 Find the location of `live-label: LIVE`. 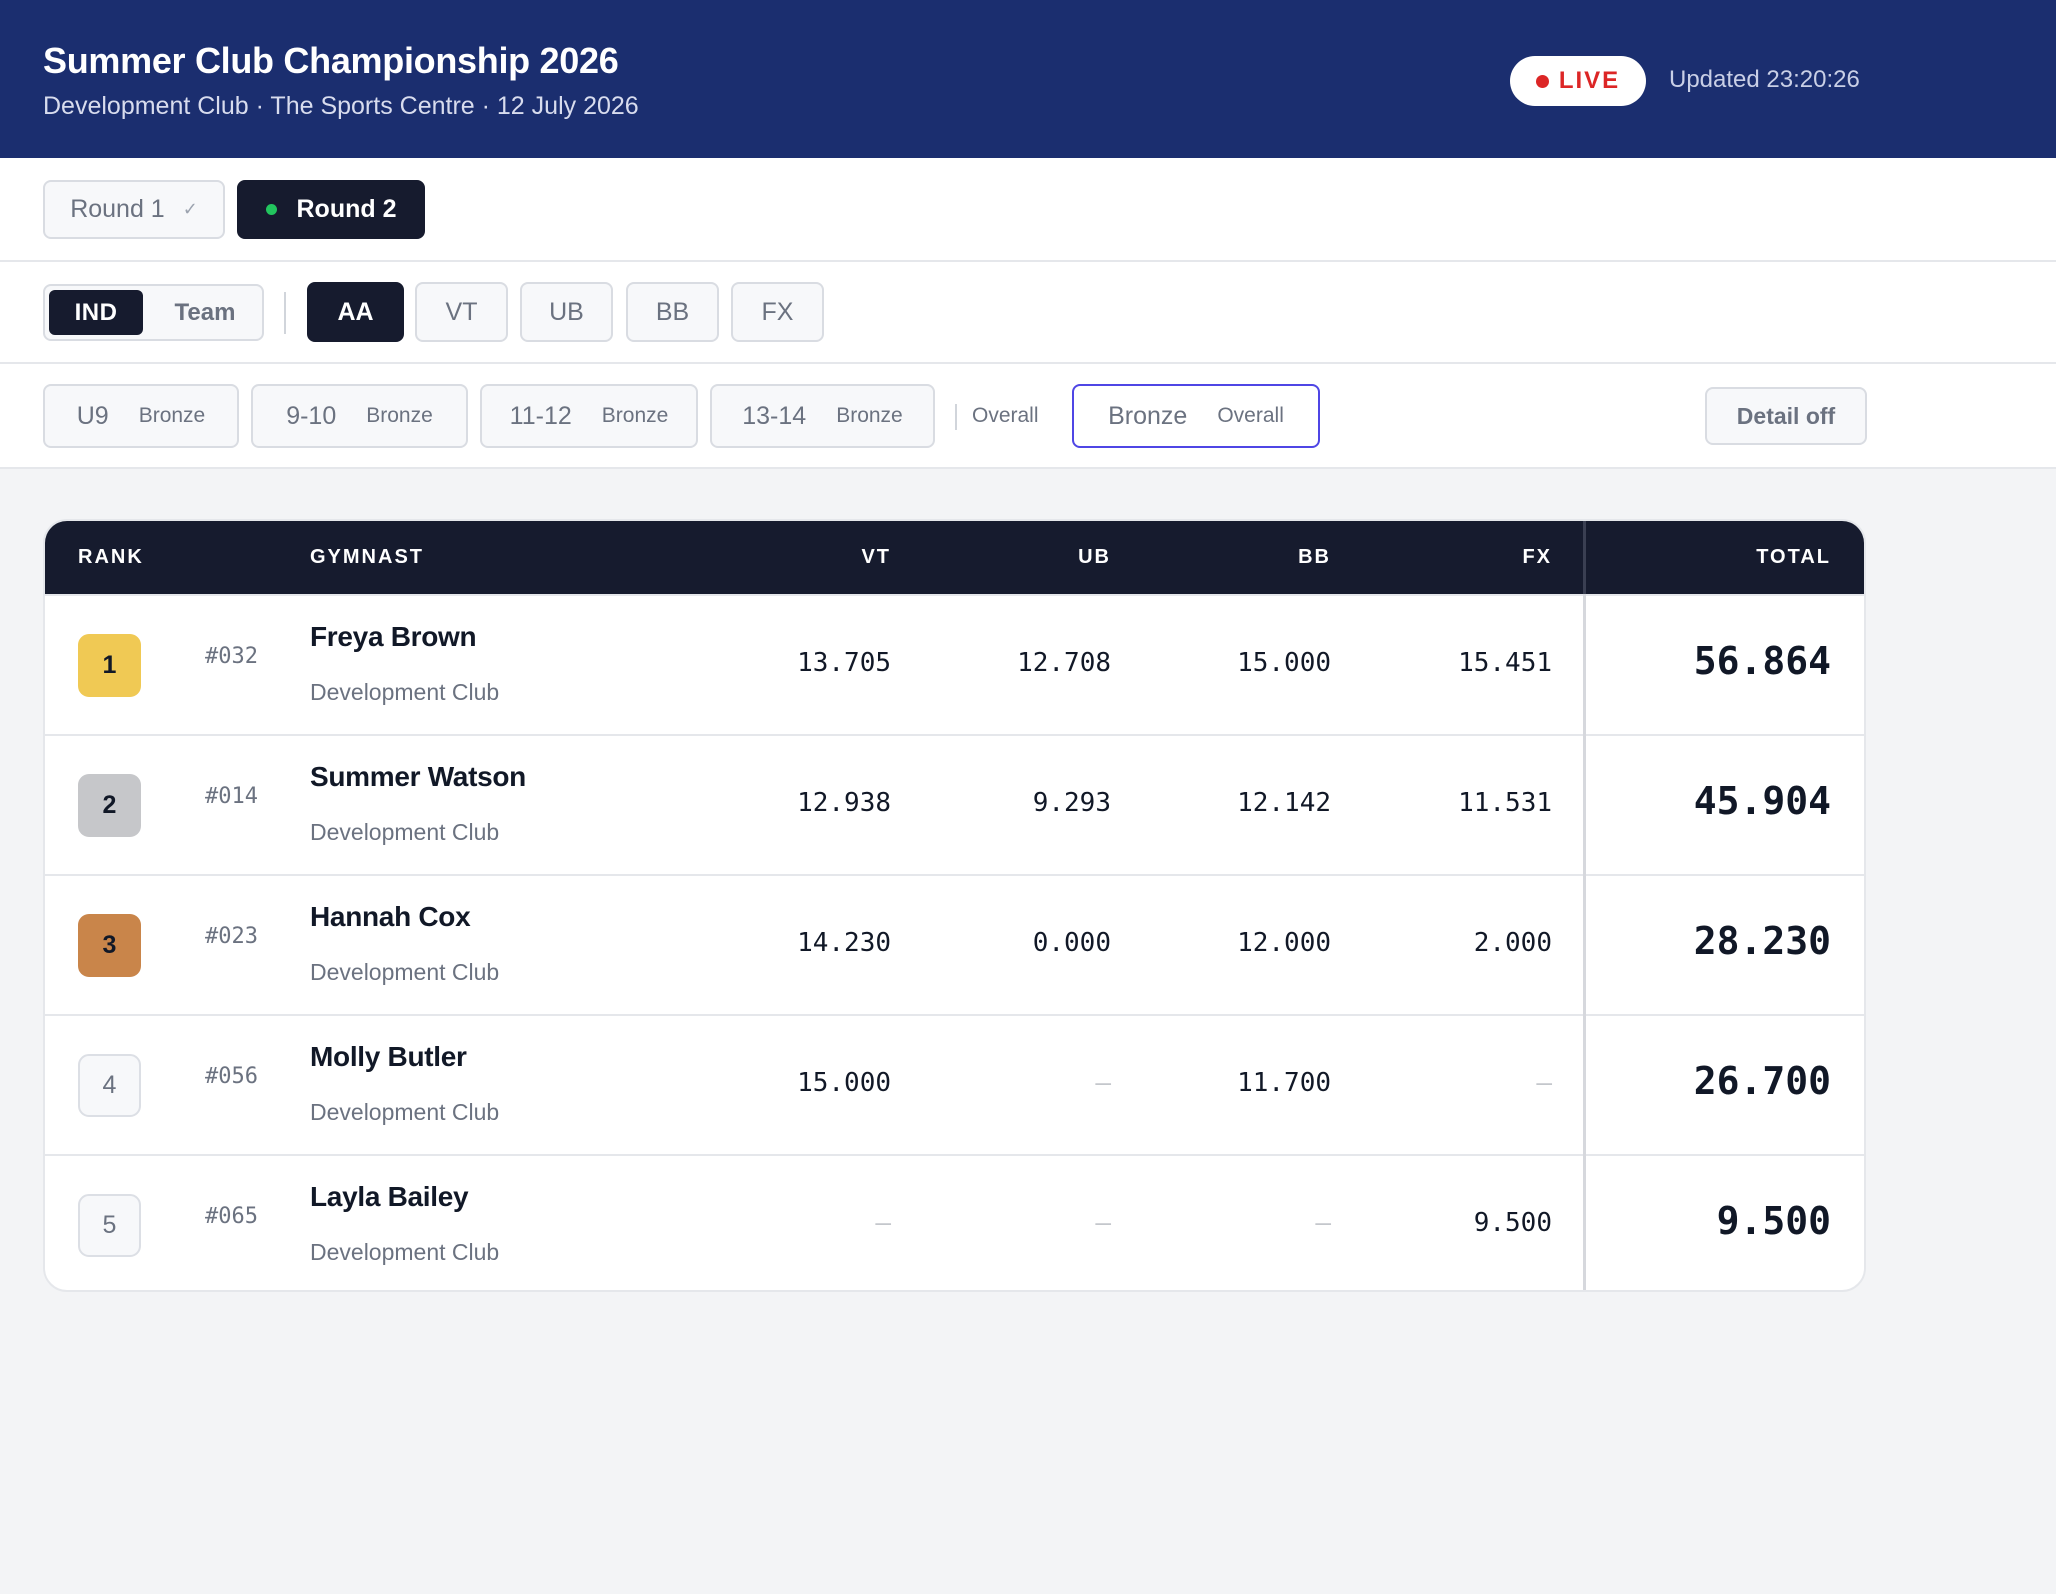

live-label: LIVE is located at coordinates (1589, 80).